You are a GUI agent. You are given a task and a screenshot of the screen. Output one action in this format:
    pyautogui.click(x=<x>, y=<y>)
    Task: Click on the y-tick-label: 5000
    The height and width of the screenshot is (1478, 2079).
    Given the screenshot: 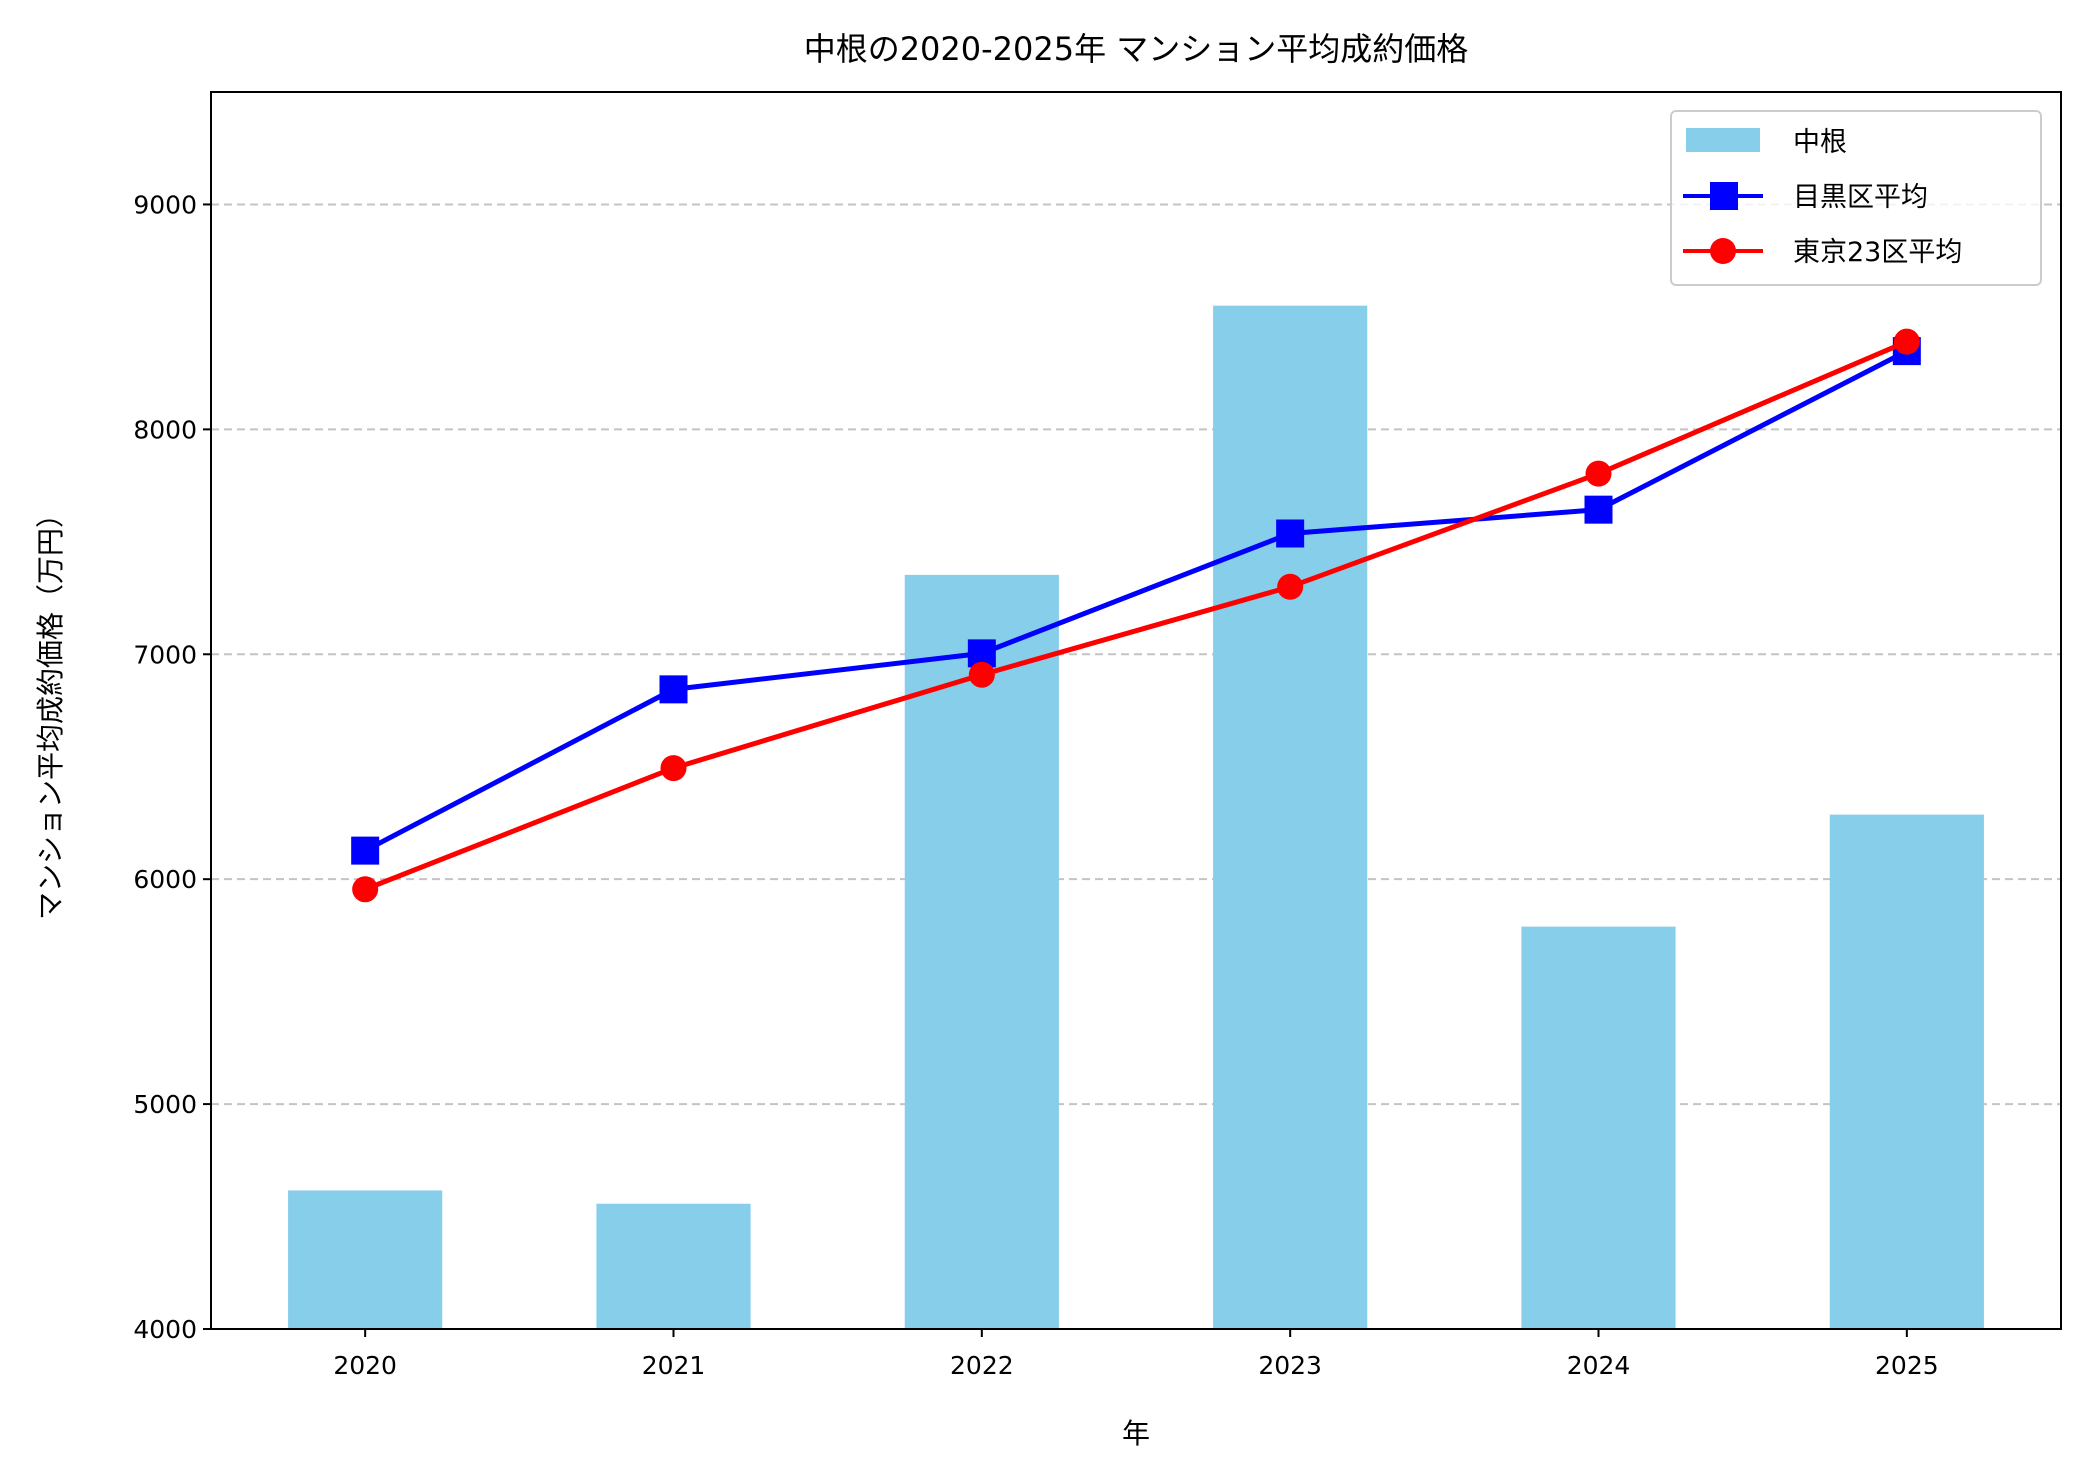 What is the action you would take?
    pyautogui.click(x=165, y=1104)
    